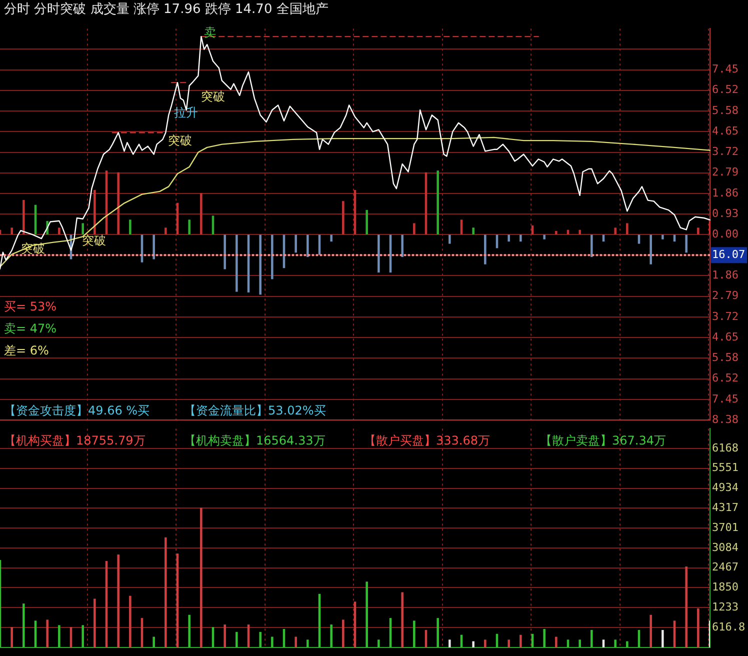  I want to click on annotation: 【散户买盘】333.68万, so click(427, 441).